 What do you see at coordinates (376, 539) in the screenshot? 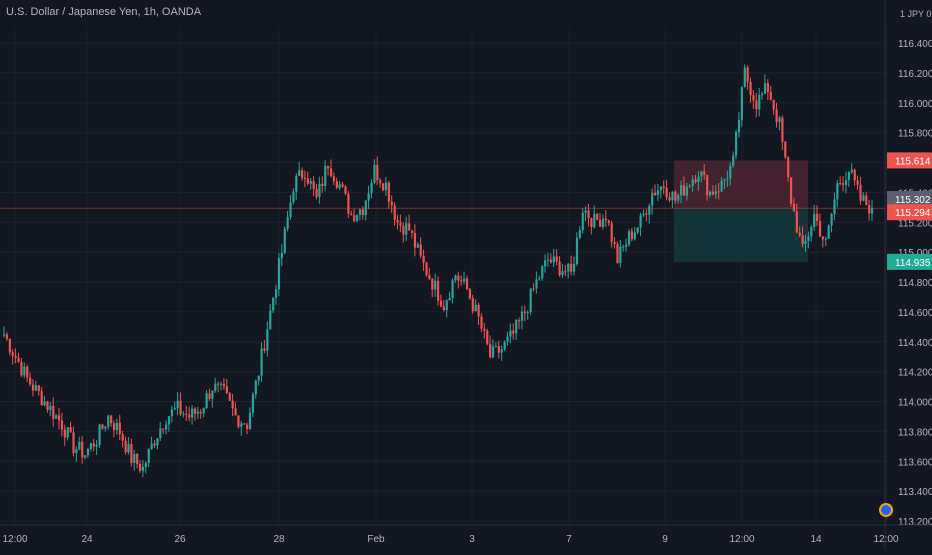
I see `x-tick-label: Feb` at bounding box center [376, 539].